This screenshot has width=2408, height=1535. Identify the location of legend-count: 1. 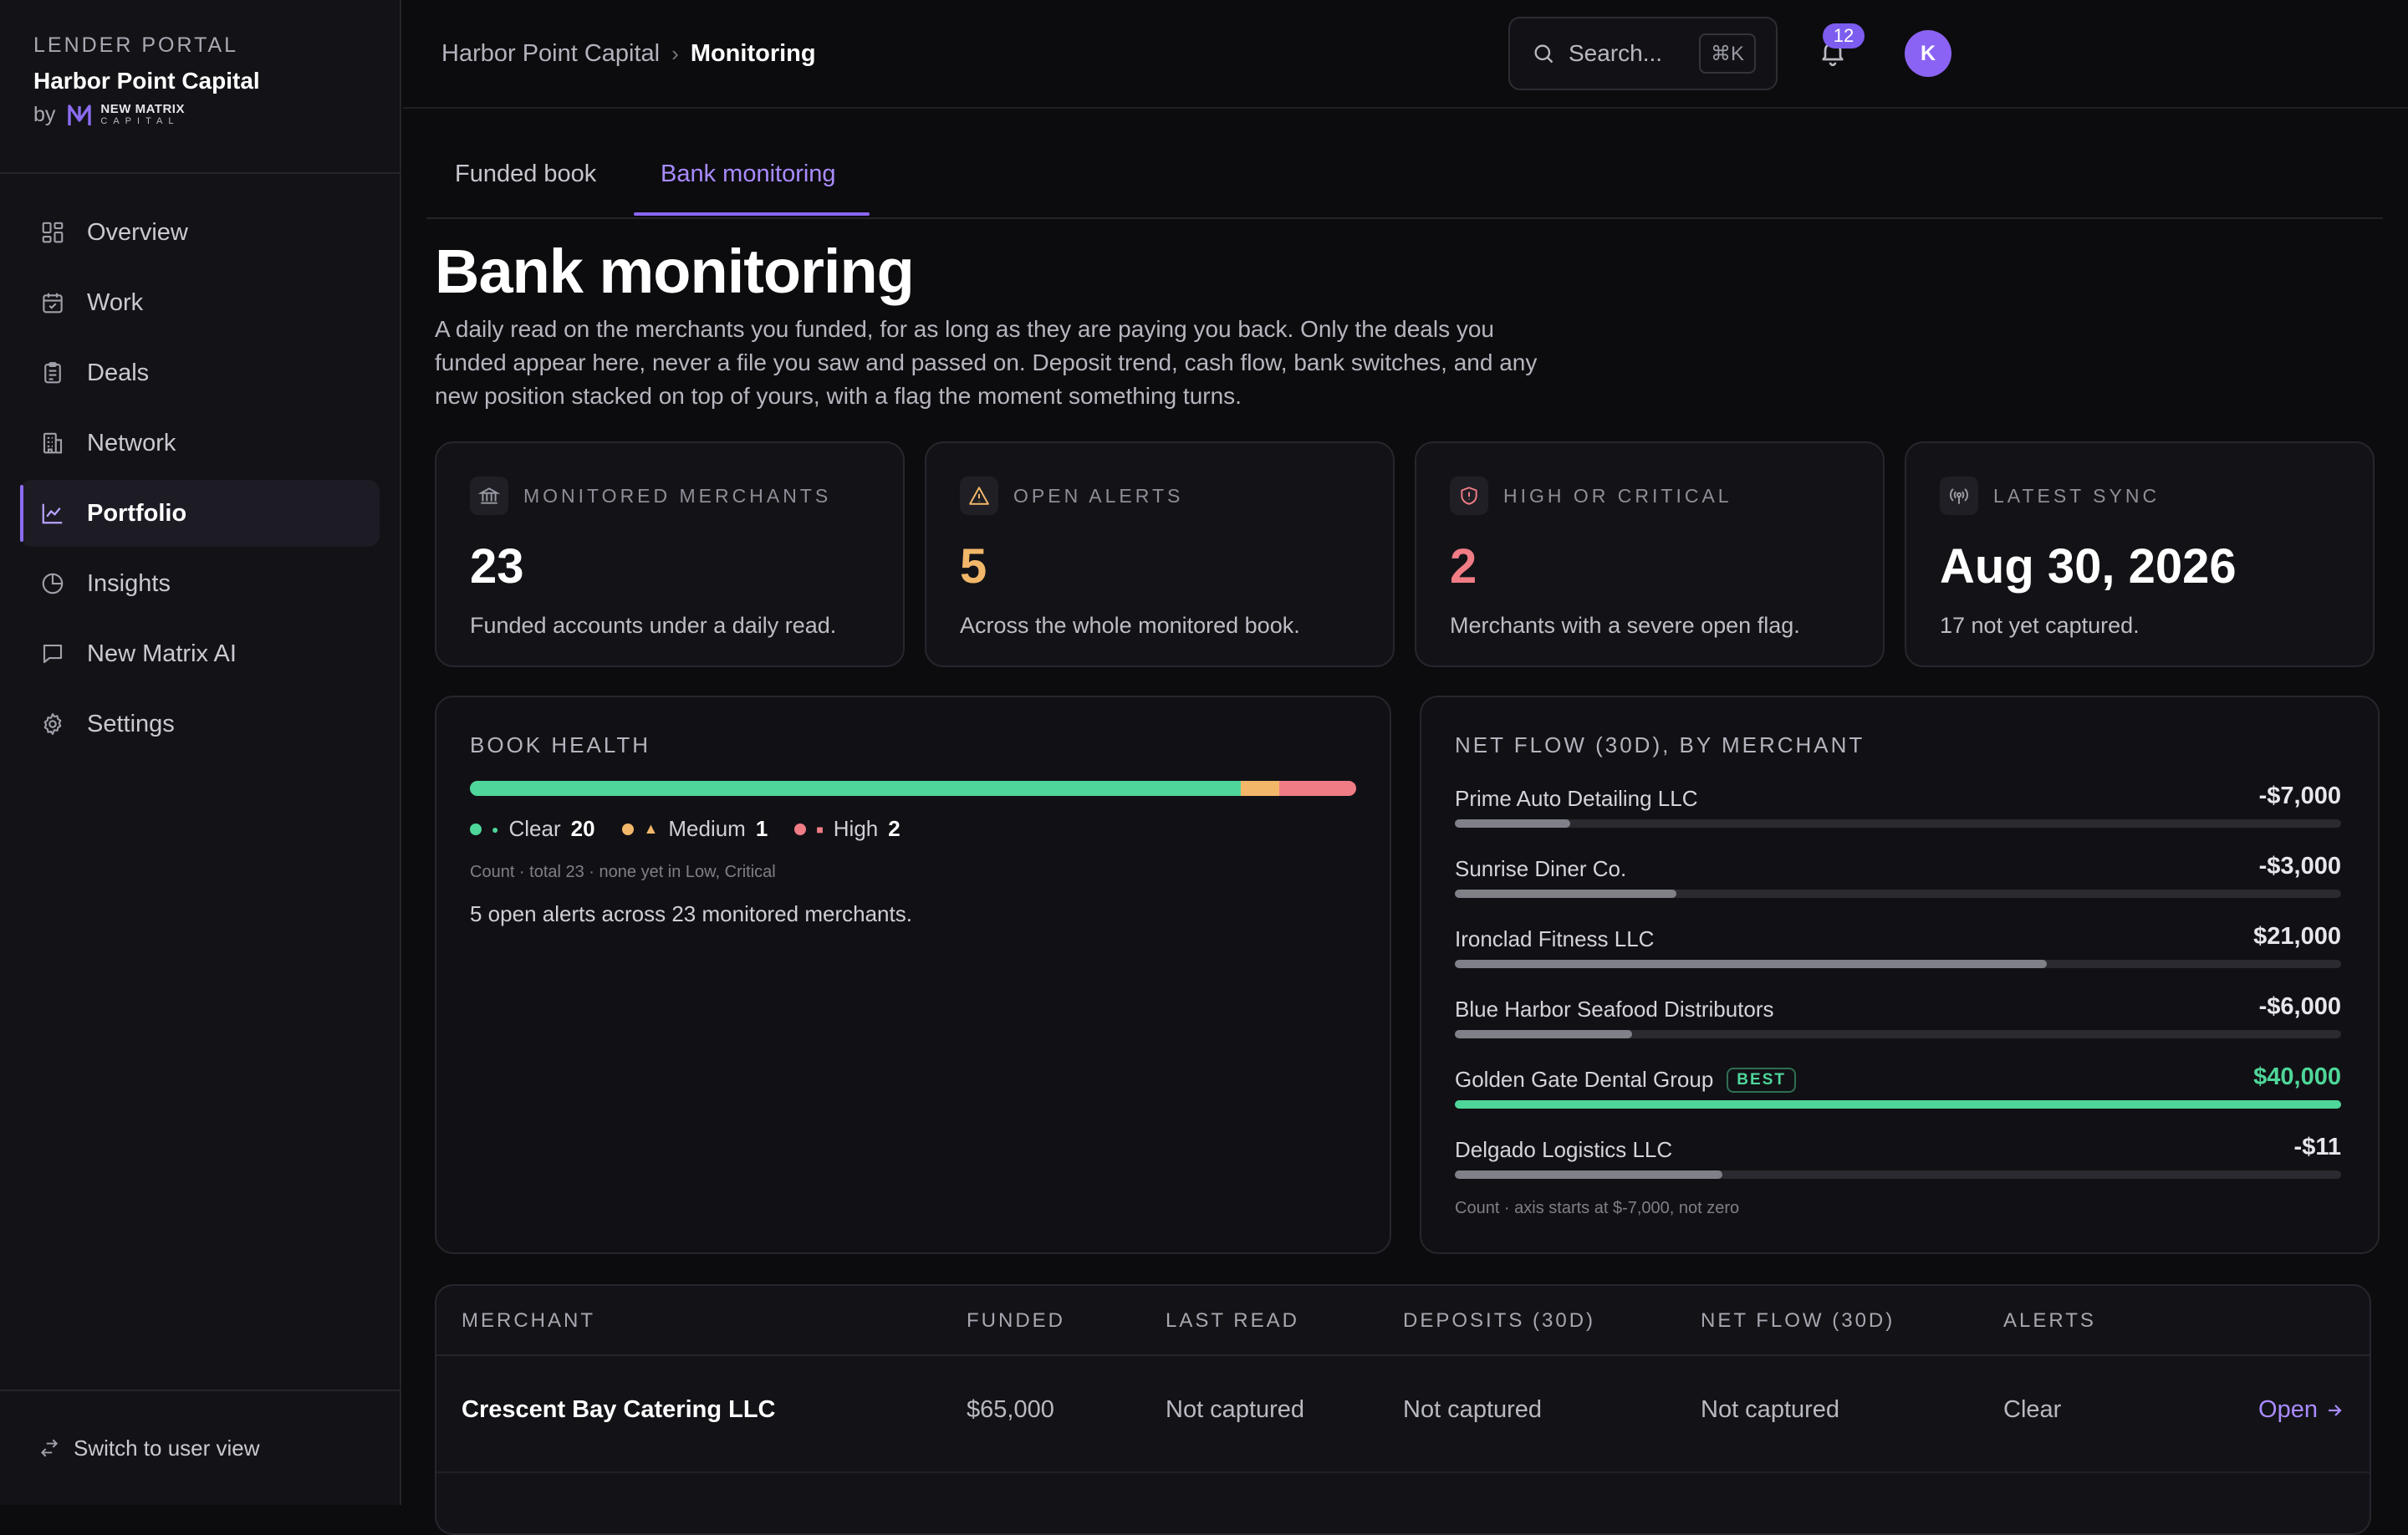
(762, 828).